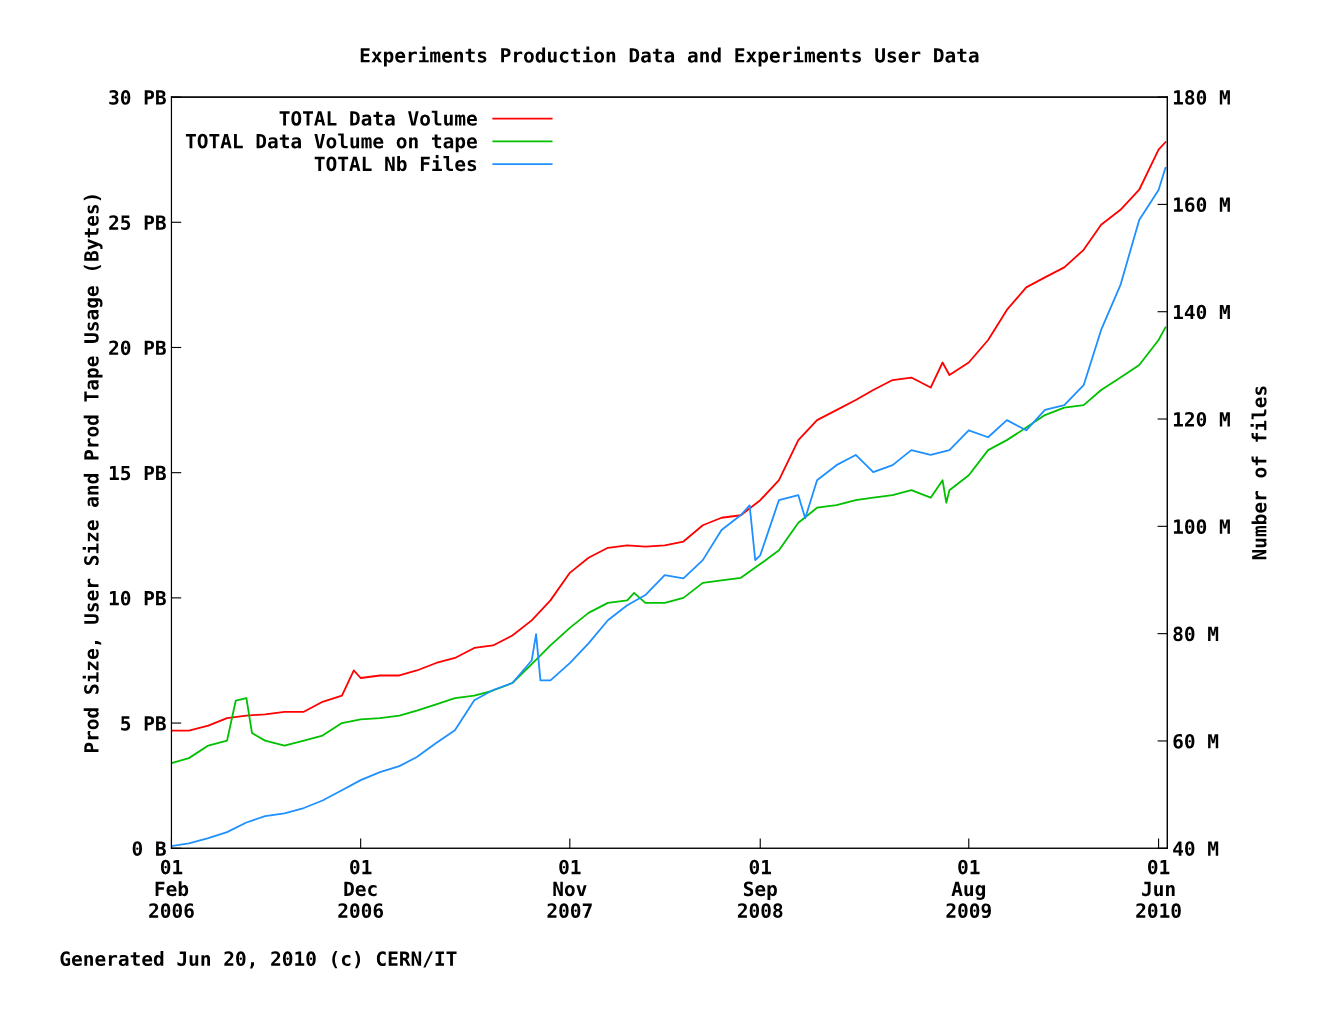  What do you see at coordinates (137, 473) in the screenshot?
I see `y-tick-label: 15 PB` at bounding box center [137, 473].